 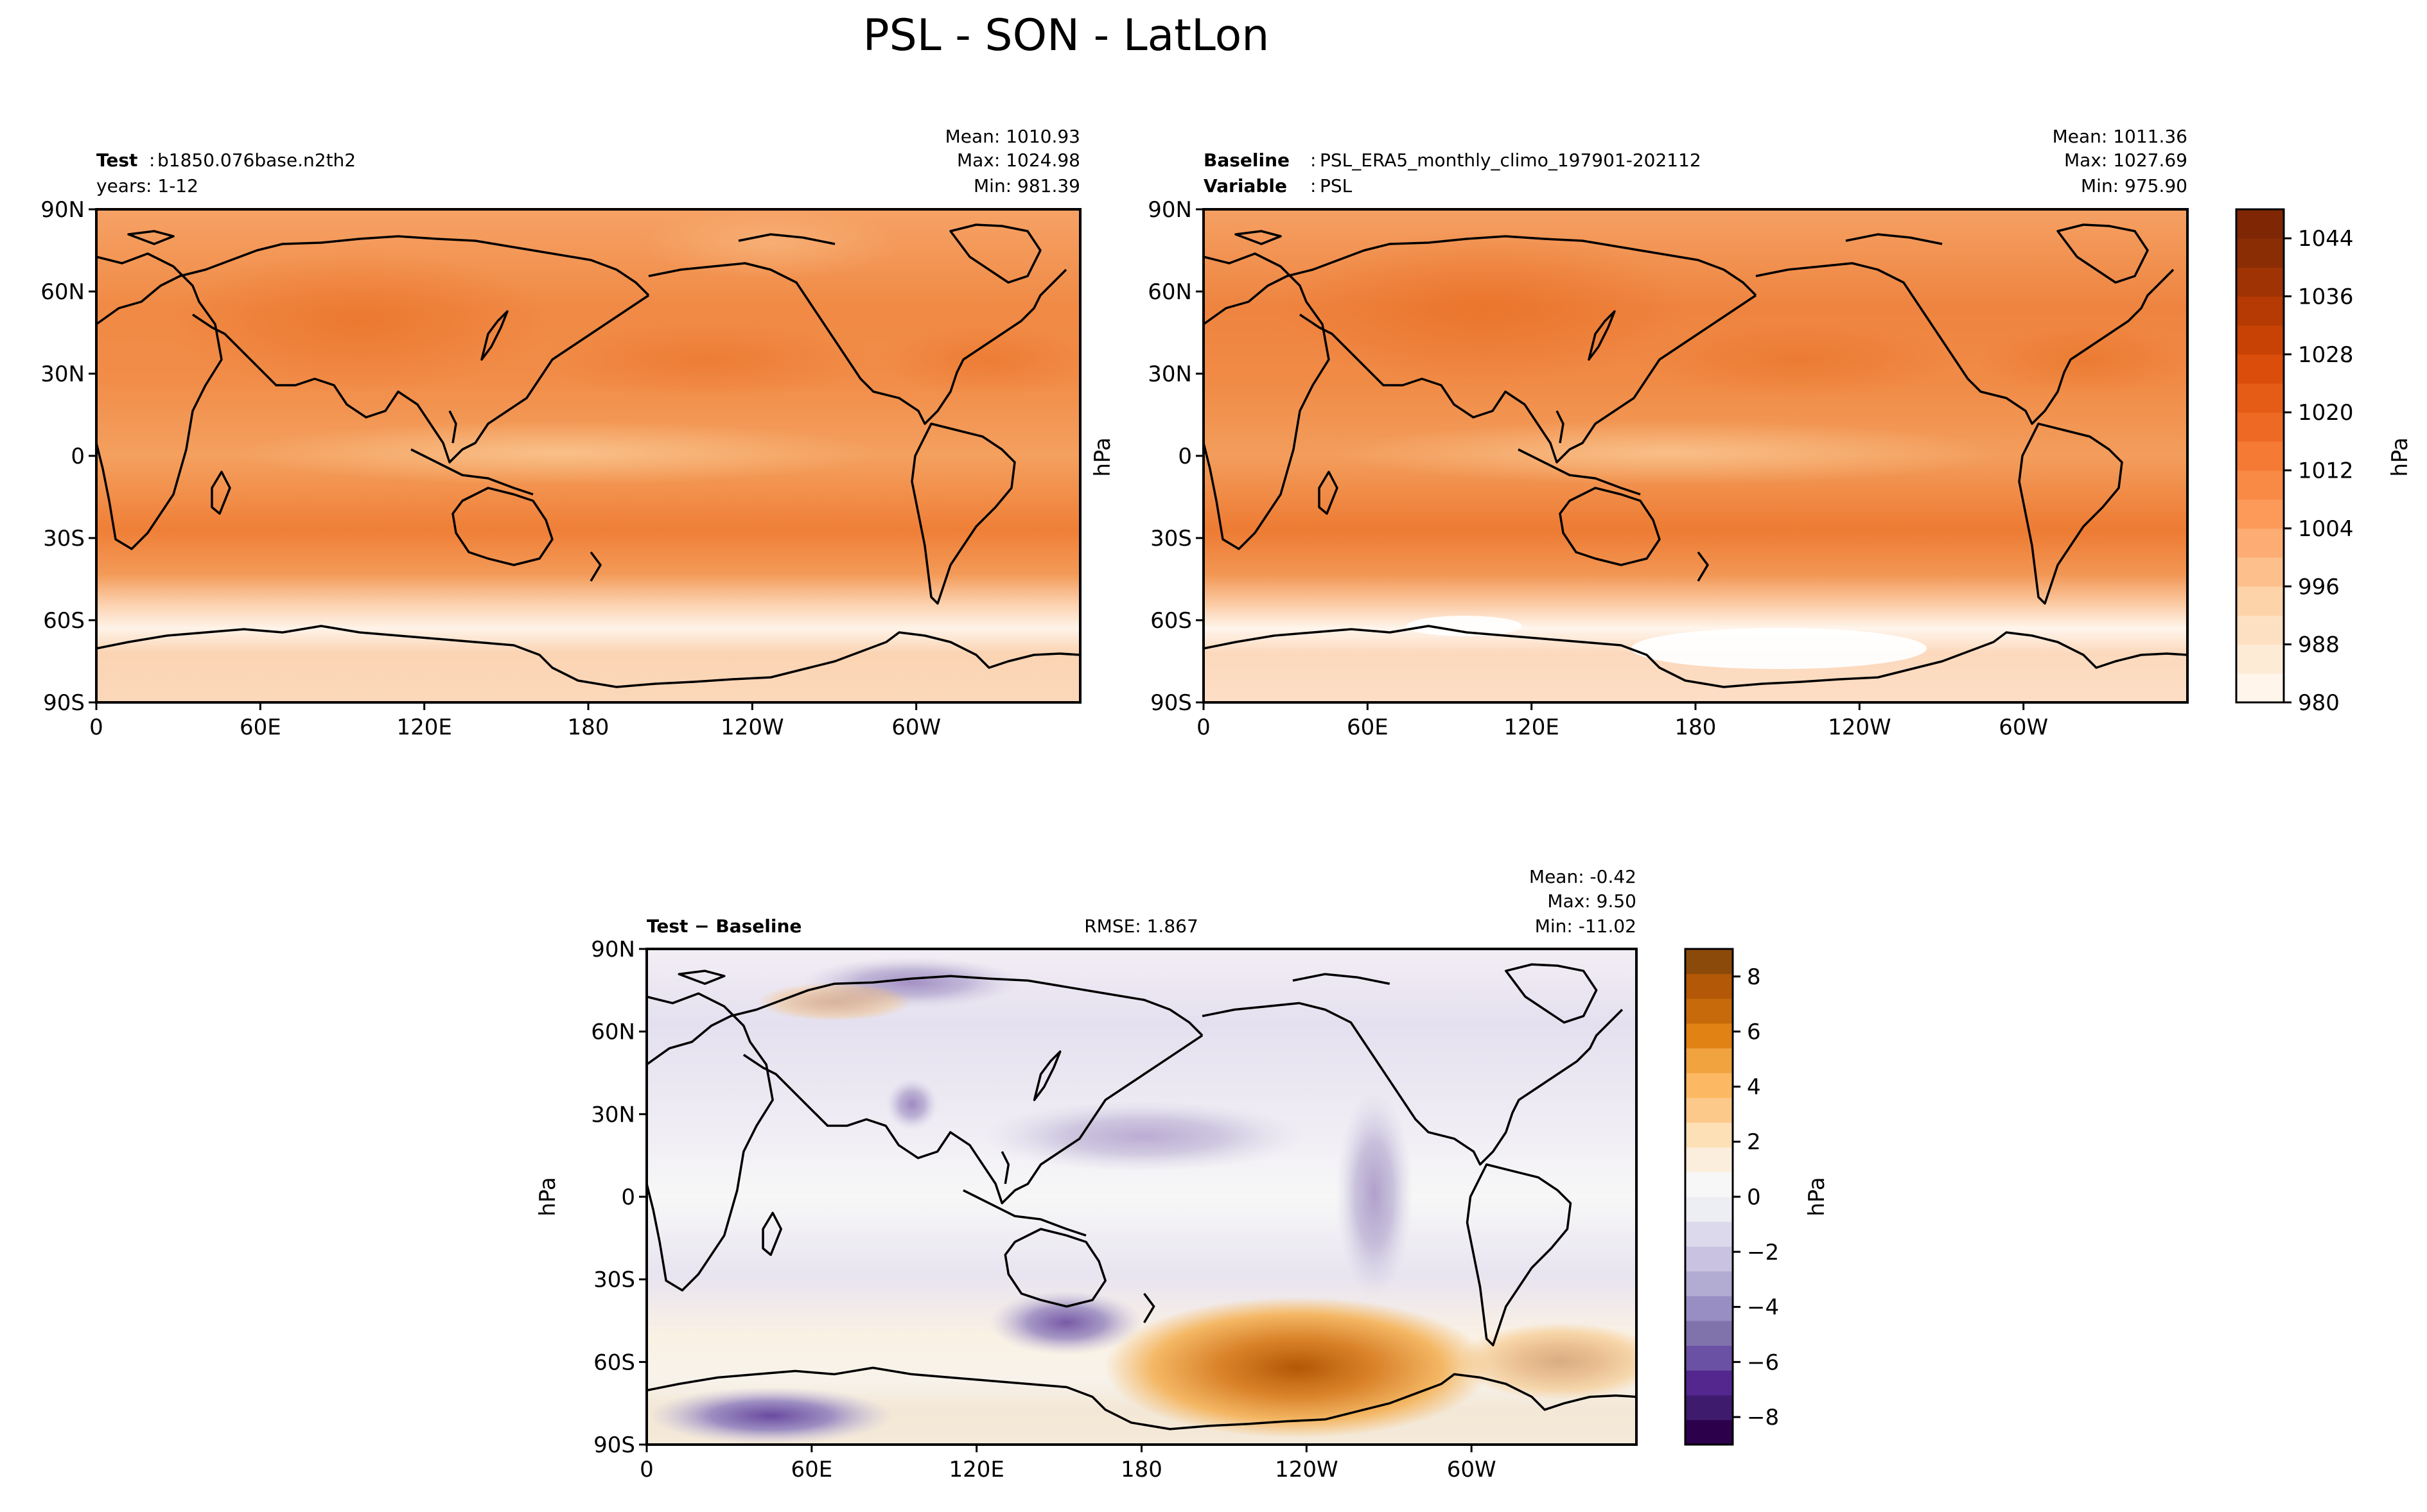 What do you see at coordinates (1754, 1142) in the screenshot?
I see `colorbar-diff-label: 2` at bounding box center [1754, 1142].